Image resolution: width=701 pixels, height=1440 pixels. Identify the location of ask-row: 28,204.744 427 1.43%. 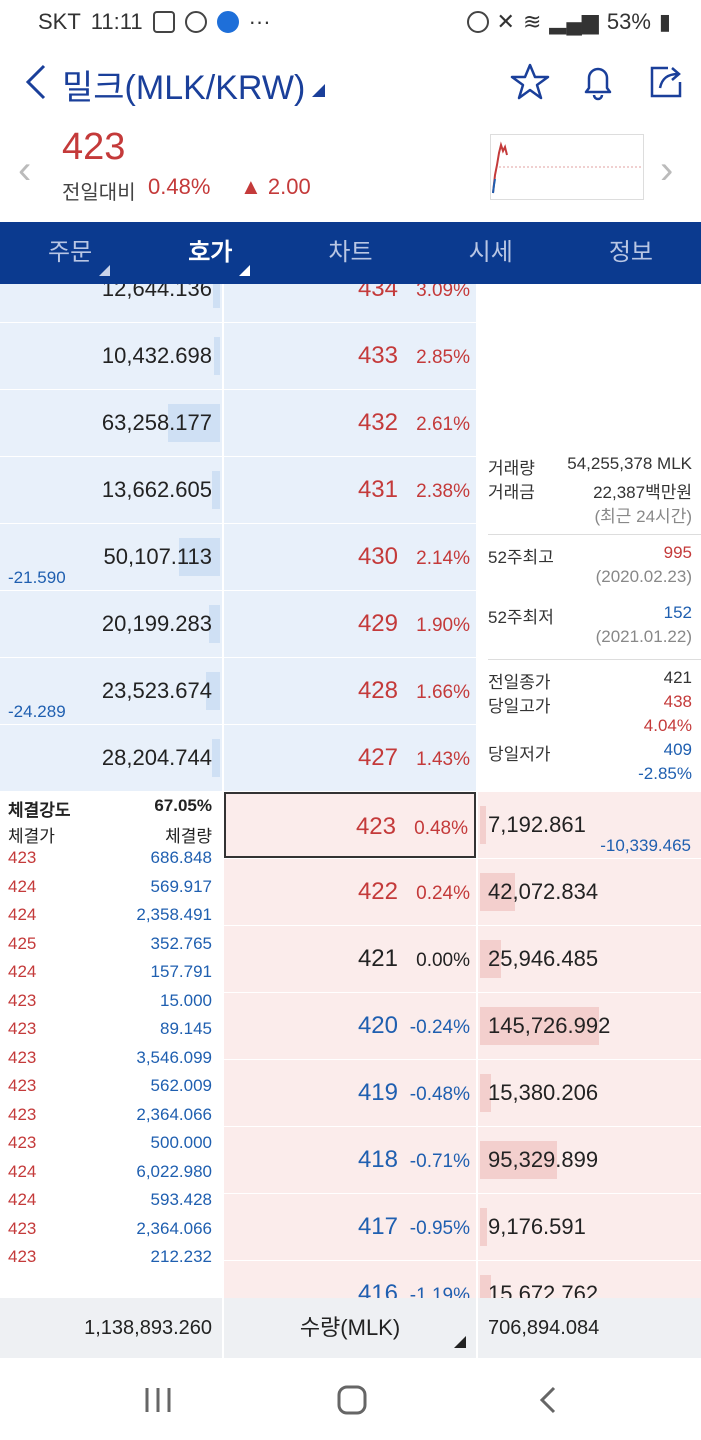
(350, 758).